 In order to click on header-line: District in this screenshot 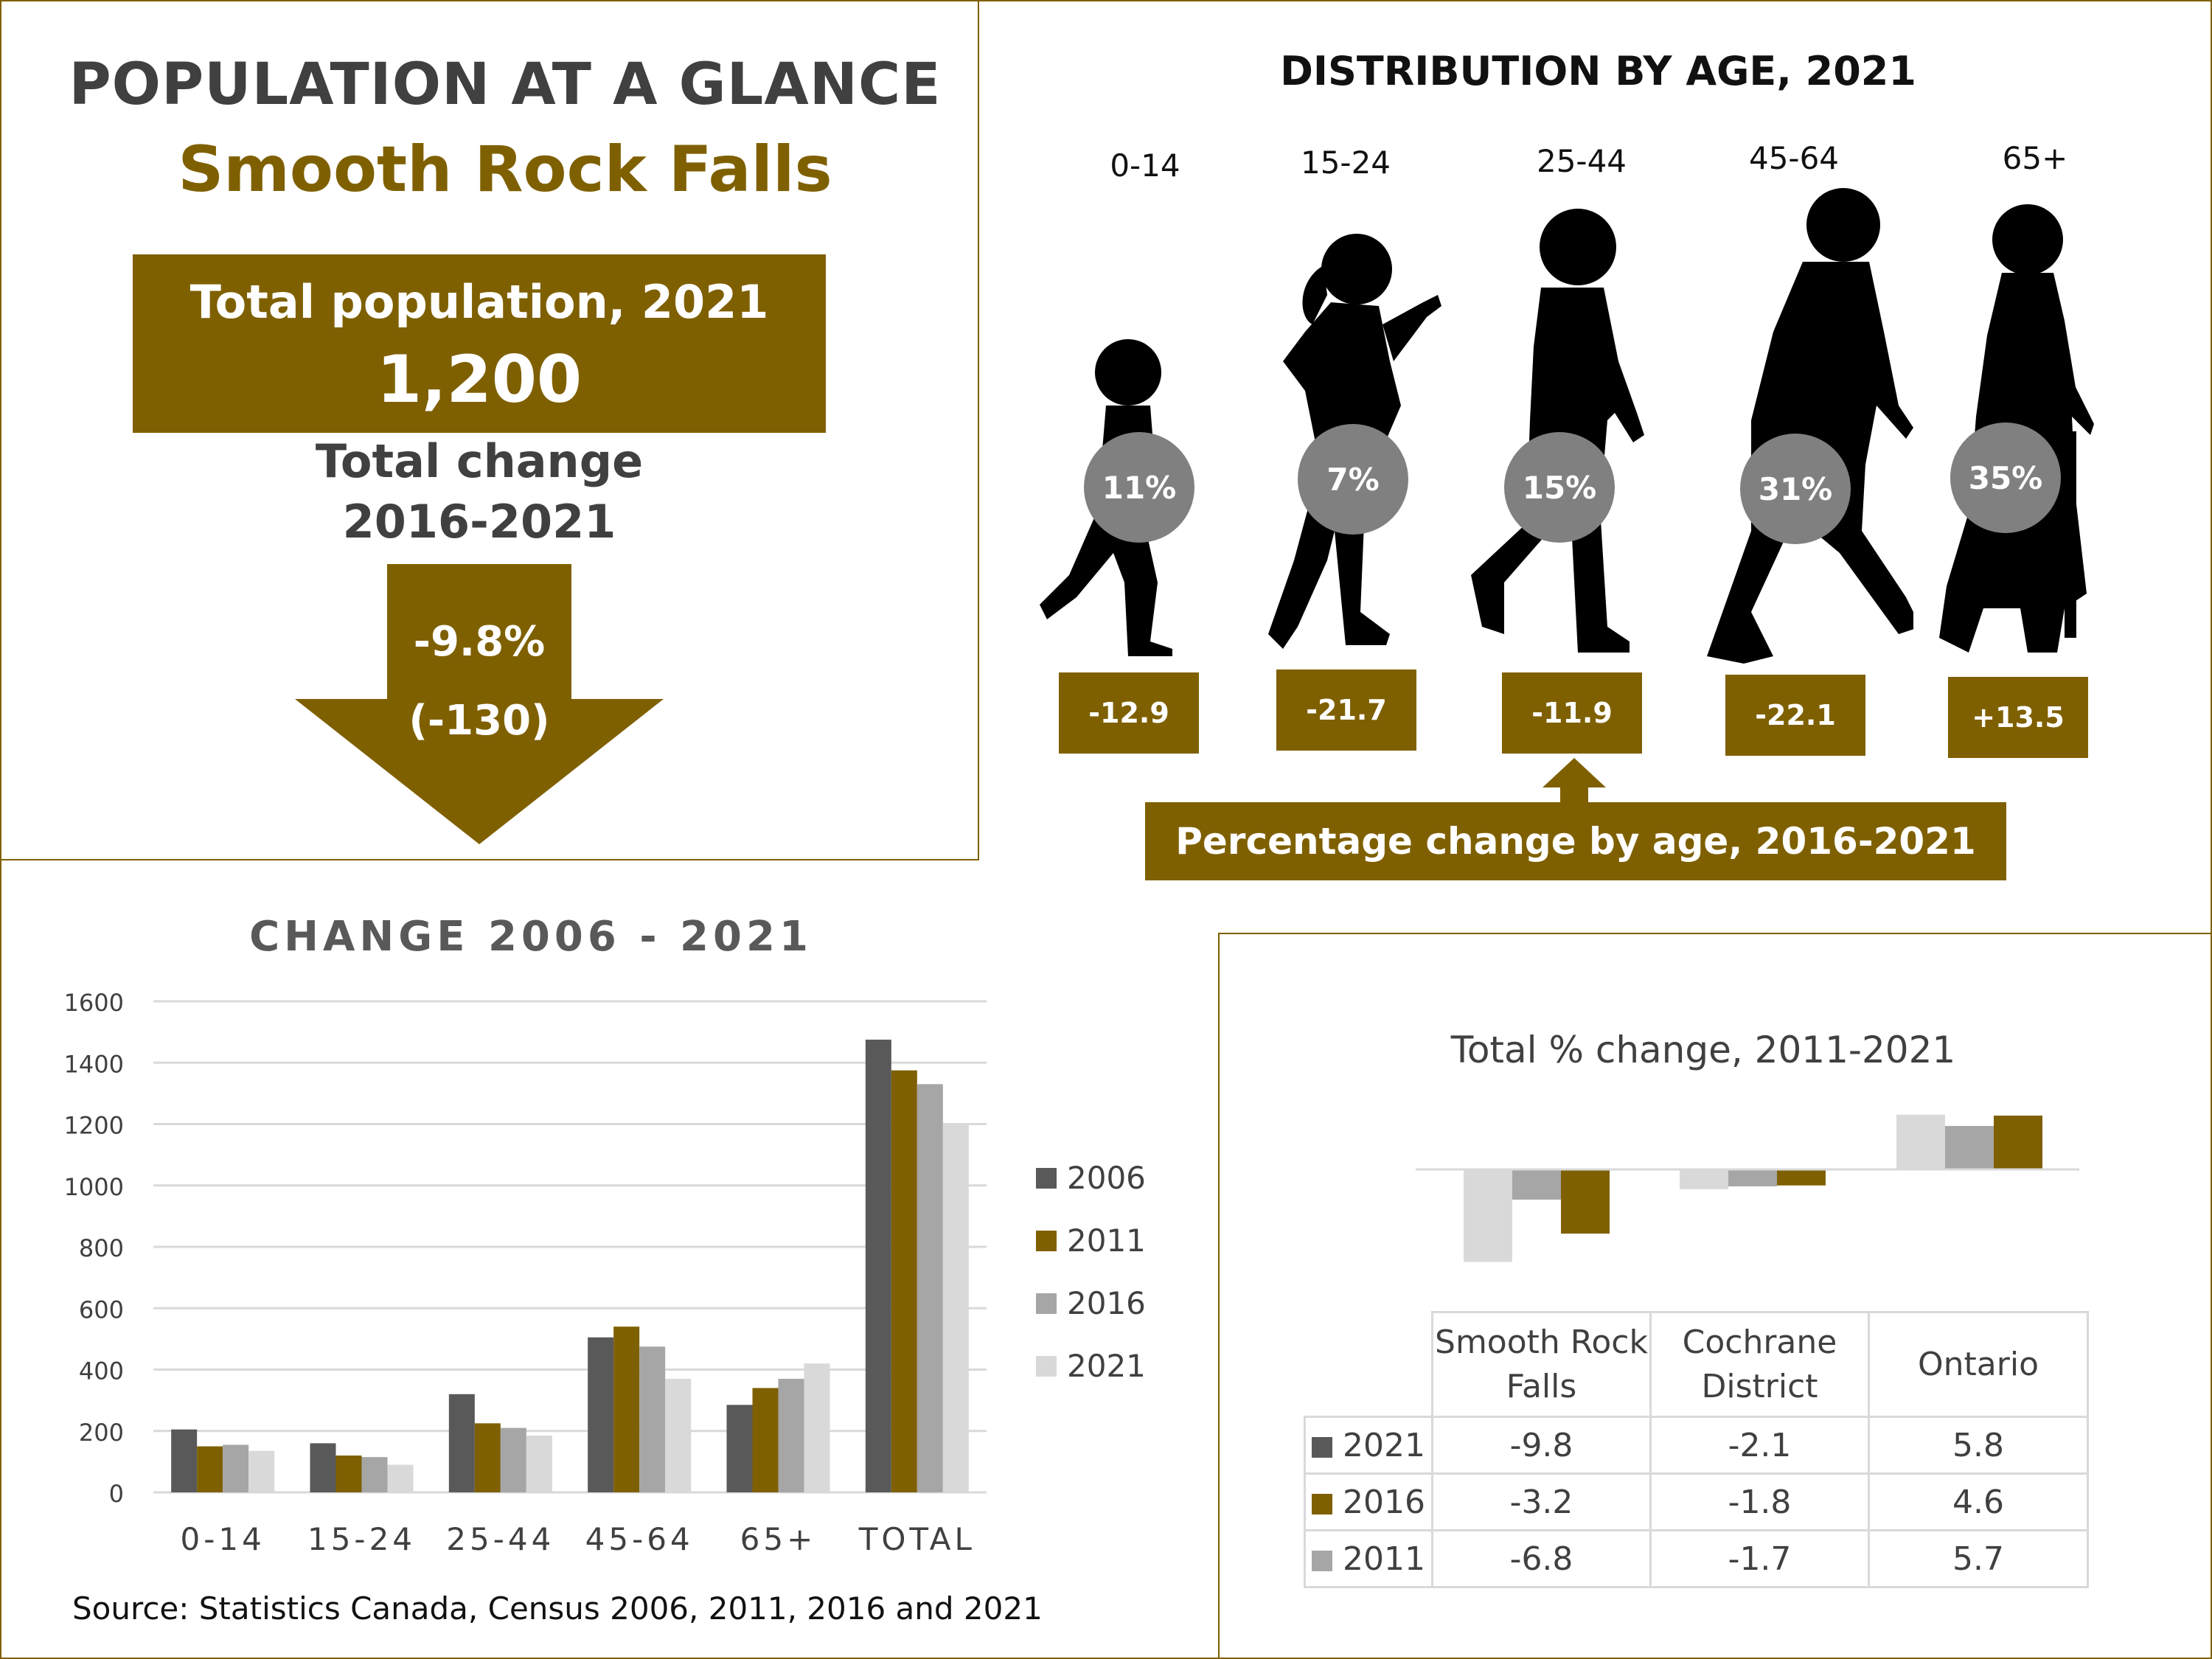, I will do `click(1759, 1386)`.